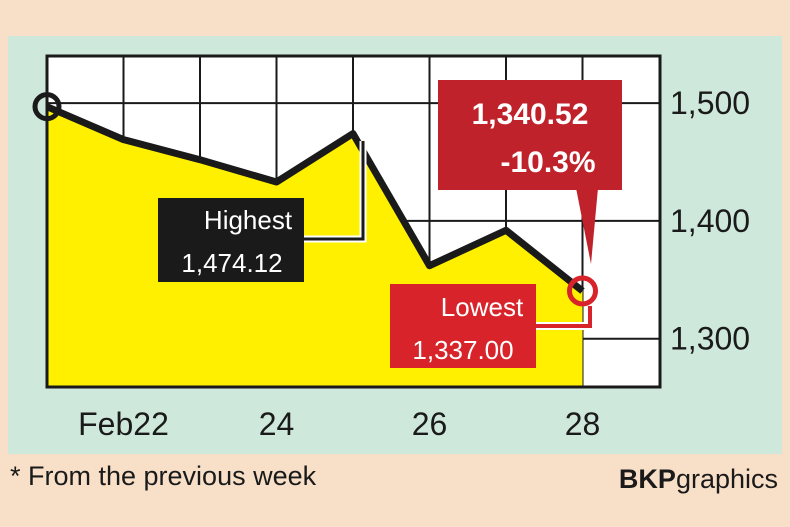 This screenshot has width=790, height=527. I want to click on y-tick-label: 1,500, so click(710, 103).